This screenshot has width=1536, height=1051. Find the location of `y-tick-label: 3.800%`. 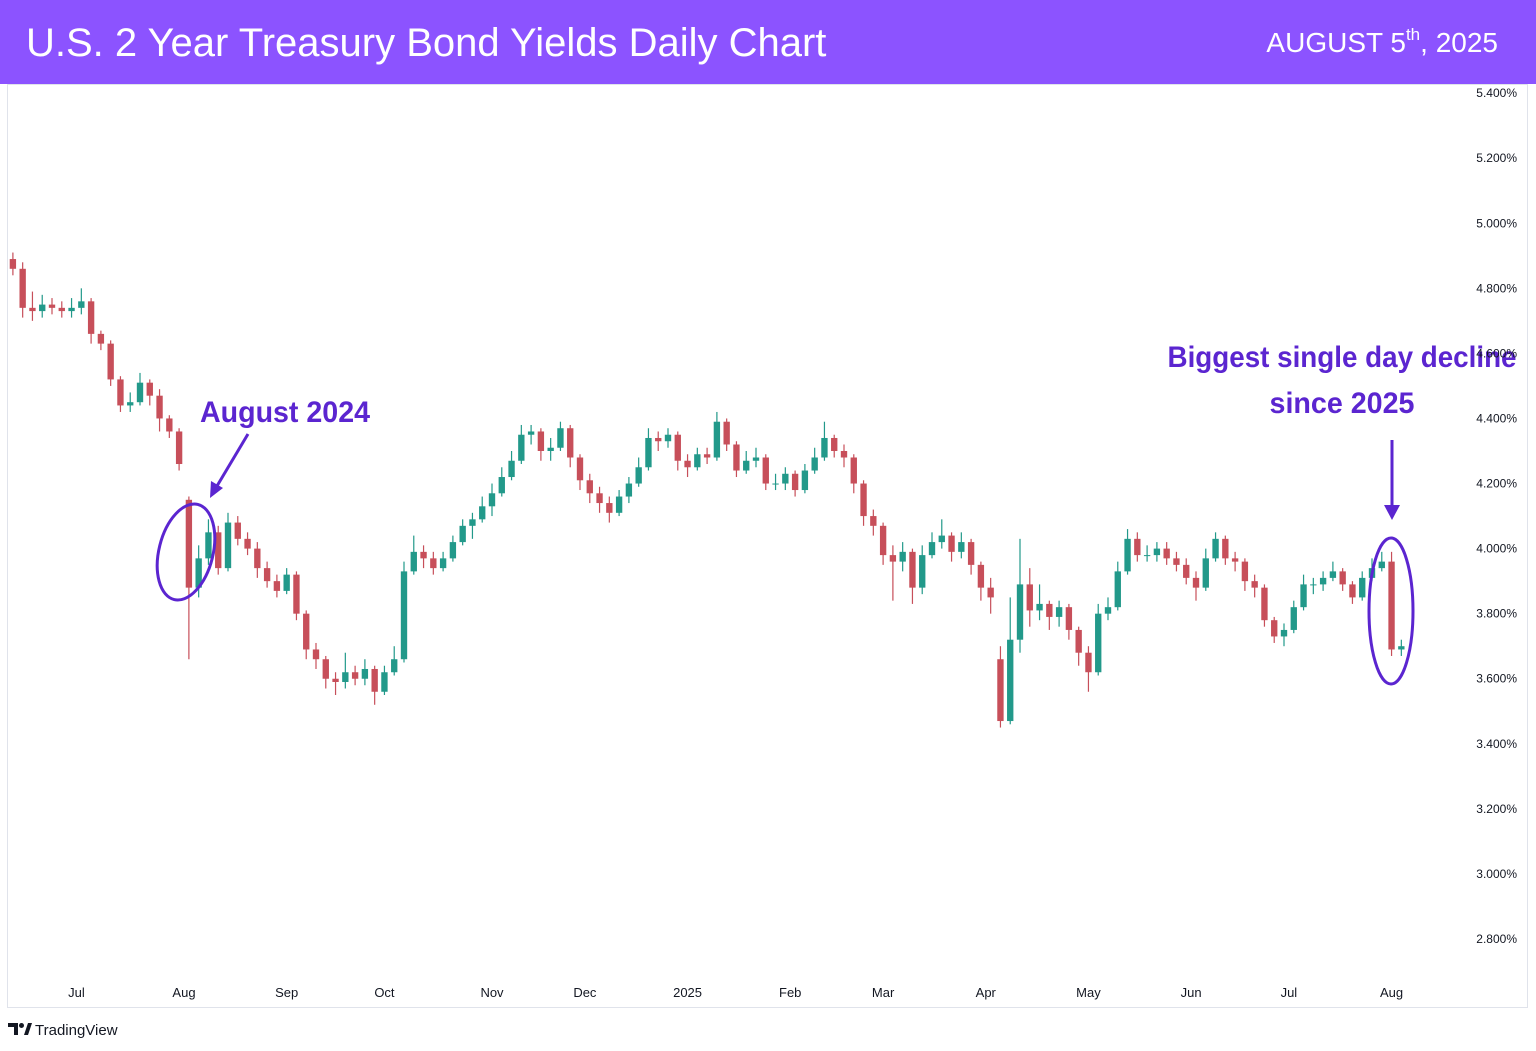

y-tick-label: 3.800% is located at coordinates (1496, 614).